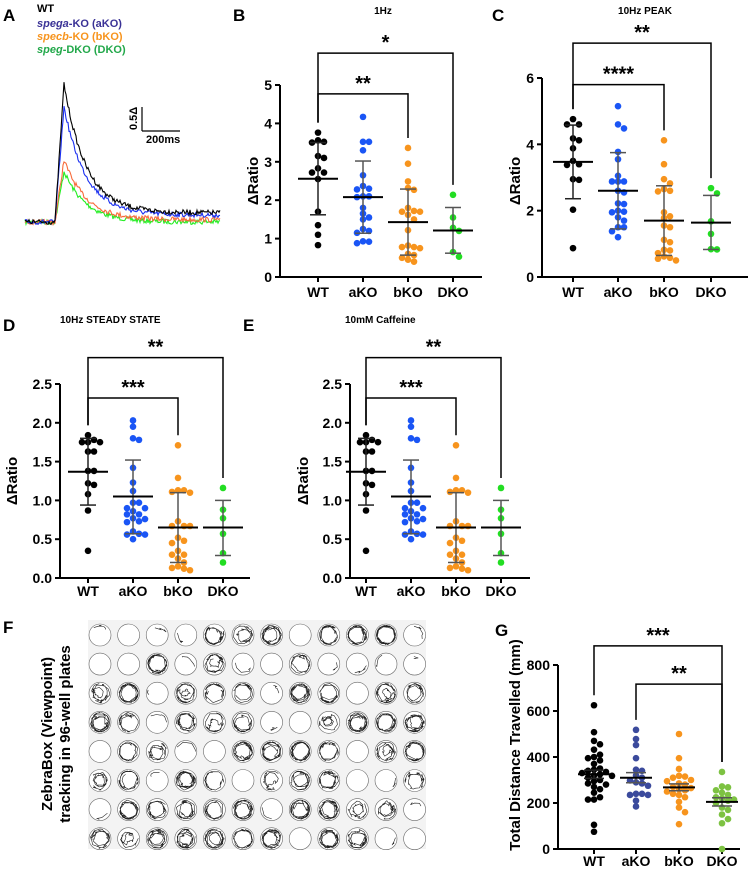 The image size is (752, 874). I want to click on x-tick-label: aKO, so click(363, 292).